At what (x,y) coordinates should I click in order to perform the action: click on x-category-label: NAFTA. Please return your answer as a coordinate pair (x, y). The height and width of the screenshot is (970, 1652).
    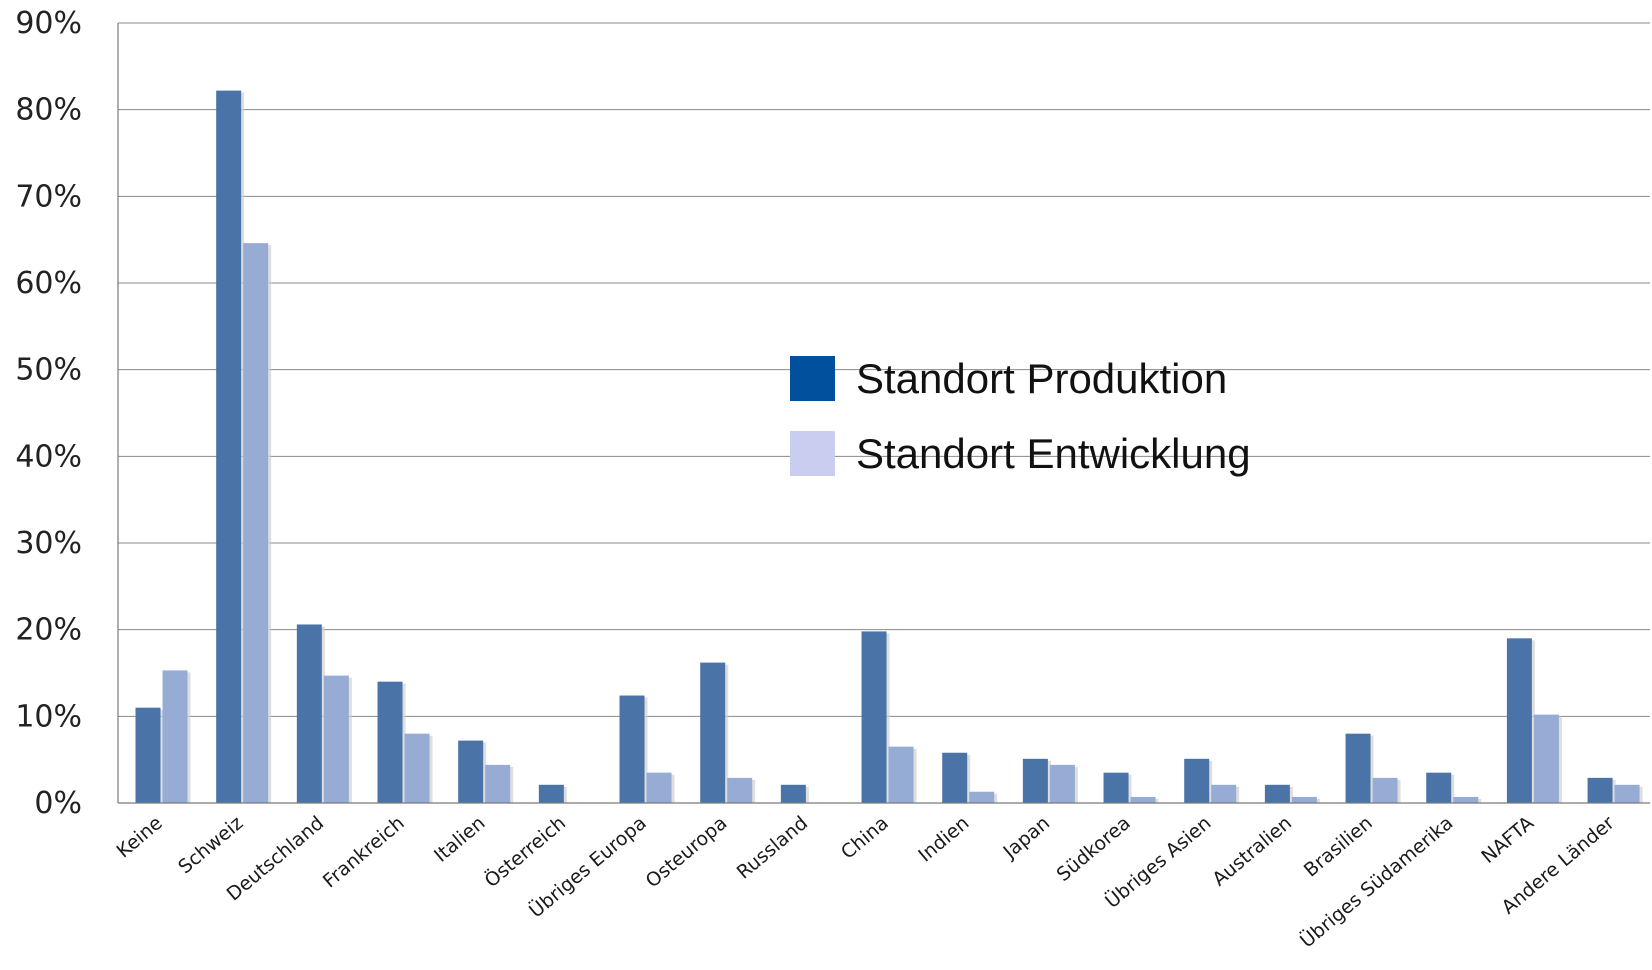
    Looking at the image, I should click on (1507, 840).